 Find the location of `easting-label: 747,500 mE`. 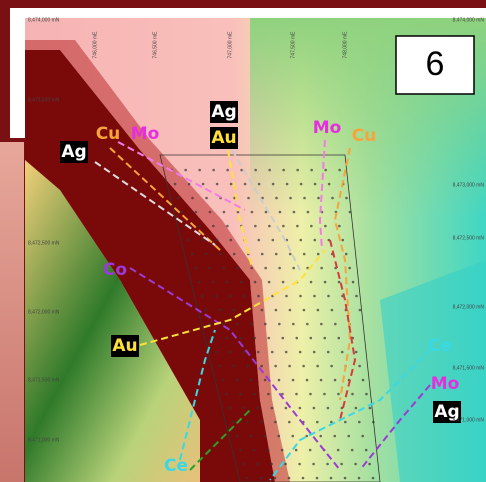

easting-label: 747,500 mE is located at coordinates (293, 45).